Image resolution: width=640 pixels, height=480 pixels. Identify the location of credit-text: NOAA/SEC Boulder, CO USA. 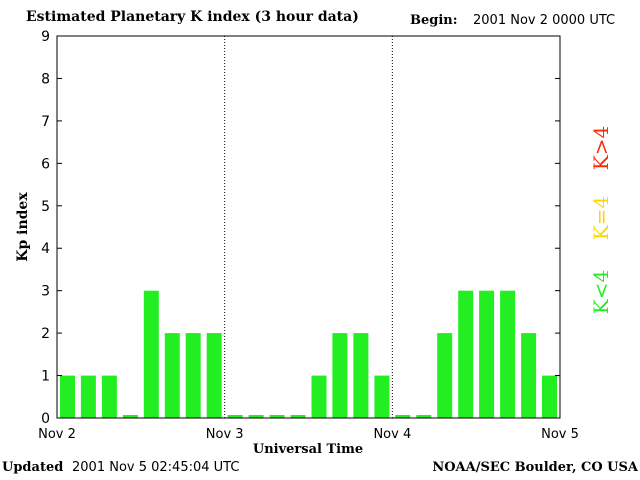
(535, 467).